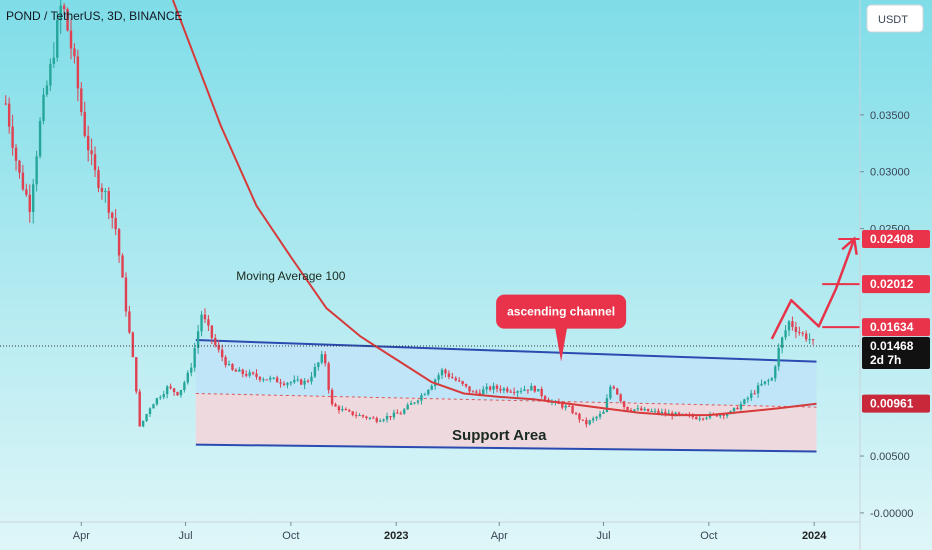 The height and width of the screenshot is (550, 932). Describe the element at coordinates (506, 422) in the screenshot. I see `support-area-band` at that location.